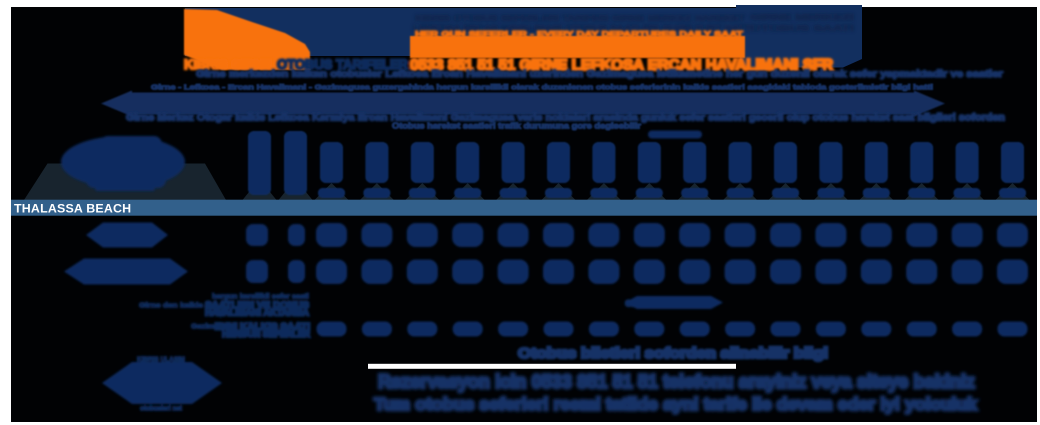 The image size is (1040, 425). Describe the element at coordinates (257, 305) in the screenshot. I see `svg-text: SAATLERI VE DONUS` at that location.